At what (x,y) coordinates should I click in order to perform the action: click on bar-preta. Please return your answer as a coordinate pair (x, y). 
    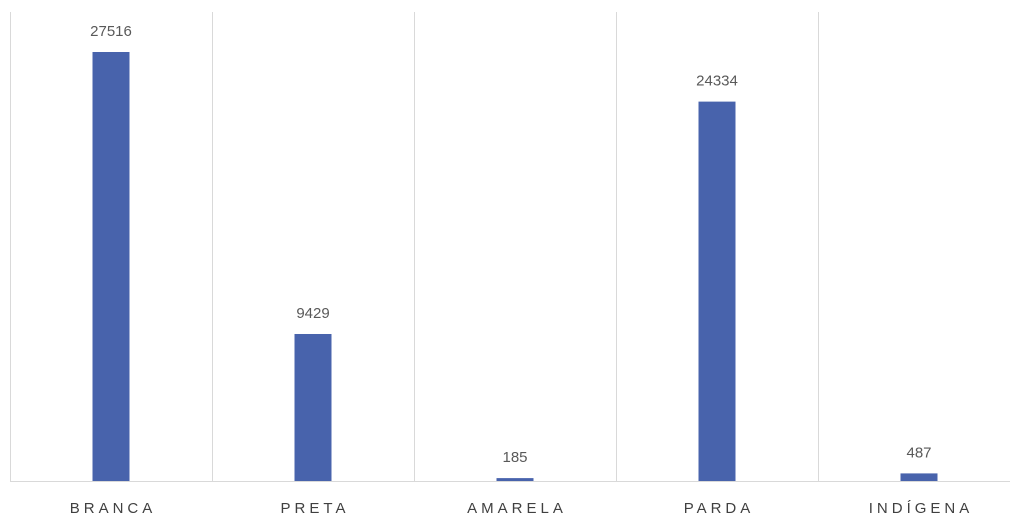
    Looking at the image, I should click on (313, 407).